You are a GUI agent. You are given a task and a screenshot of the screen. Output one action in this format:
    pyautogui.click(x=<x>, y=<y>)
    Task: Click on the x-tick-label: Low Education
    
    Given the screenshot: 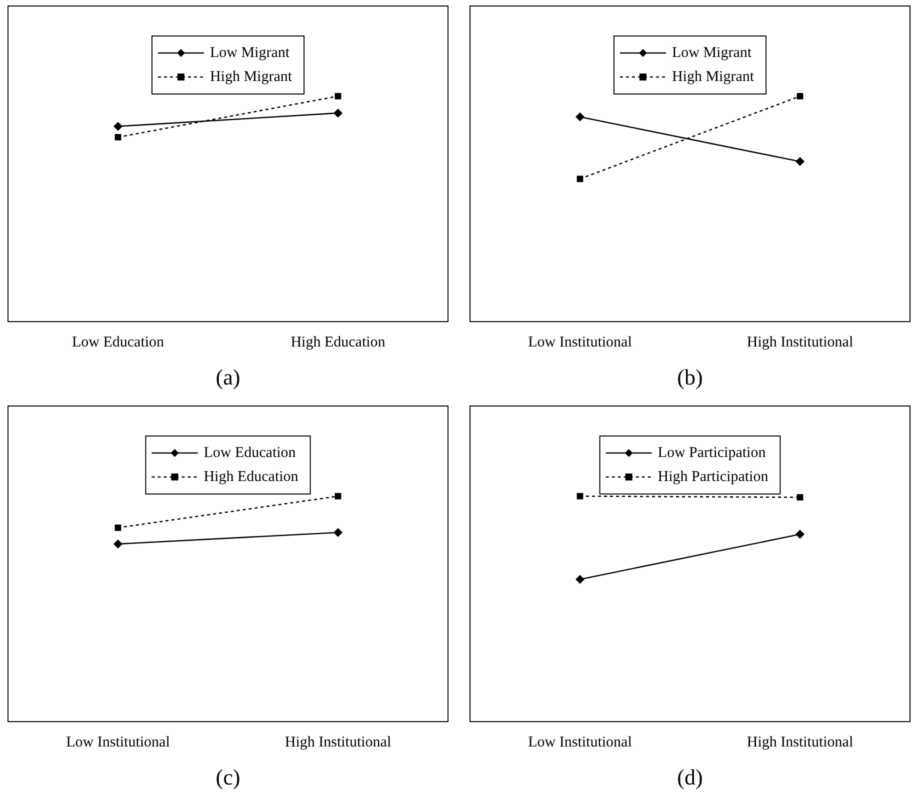 What is the action you would take?
    pyautogui.click(x=118, y=342)
    